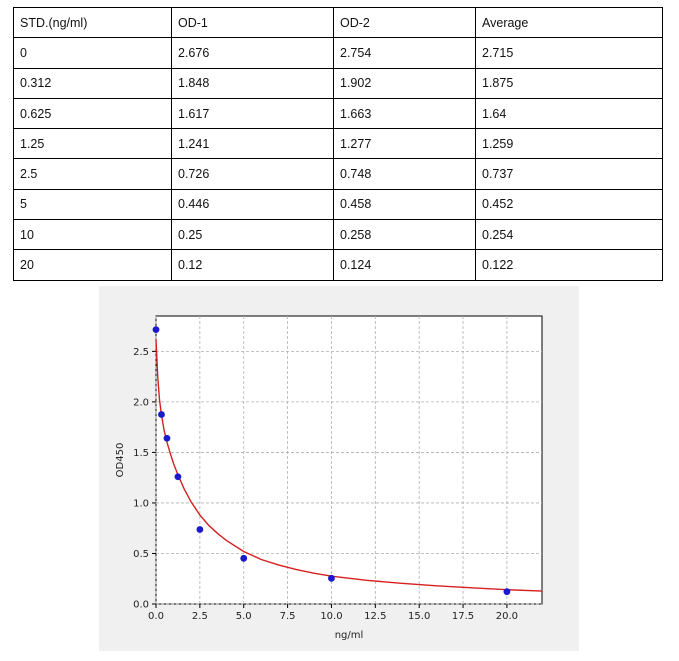  I want to click on table-cell: 0.12, so click(252, 265).